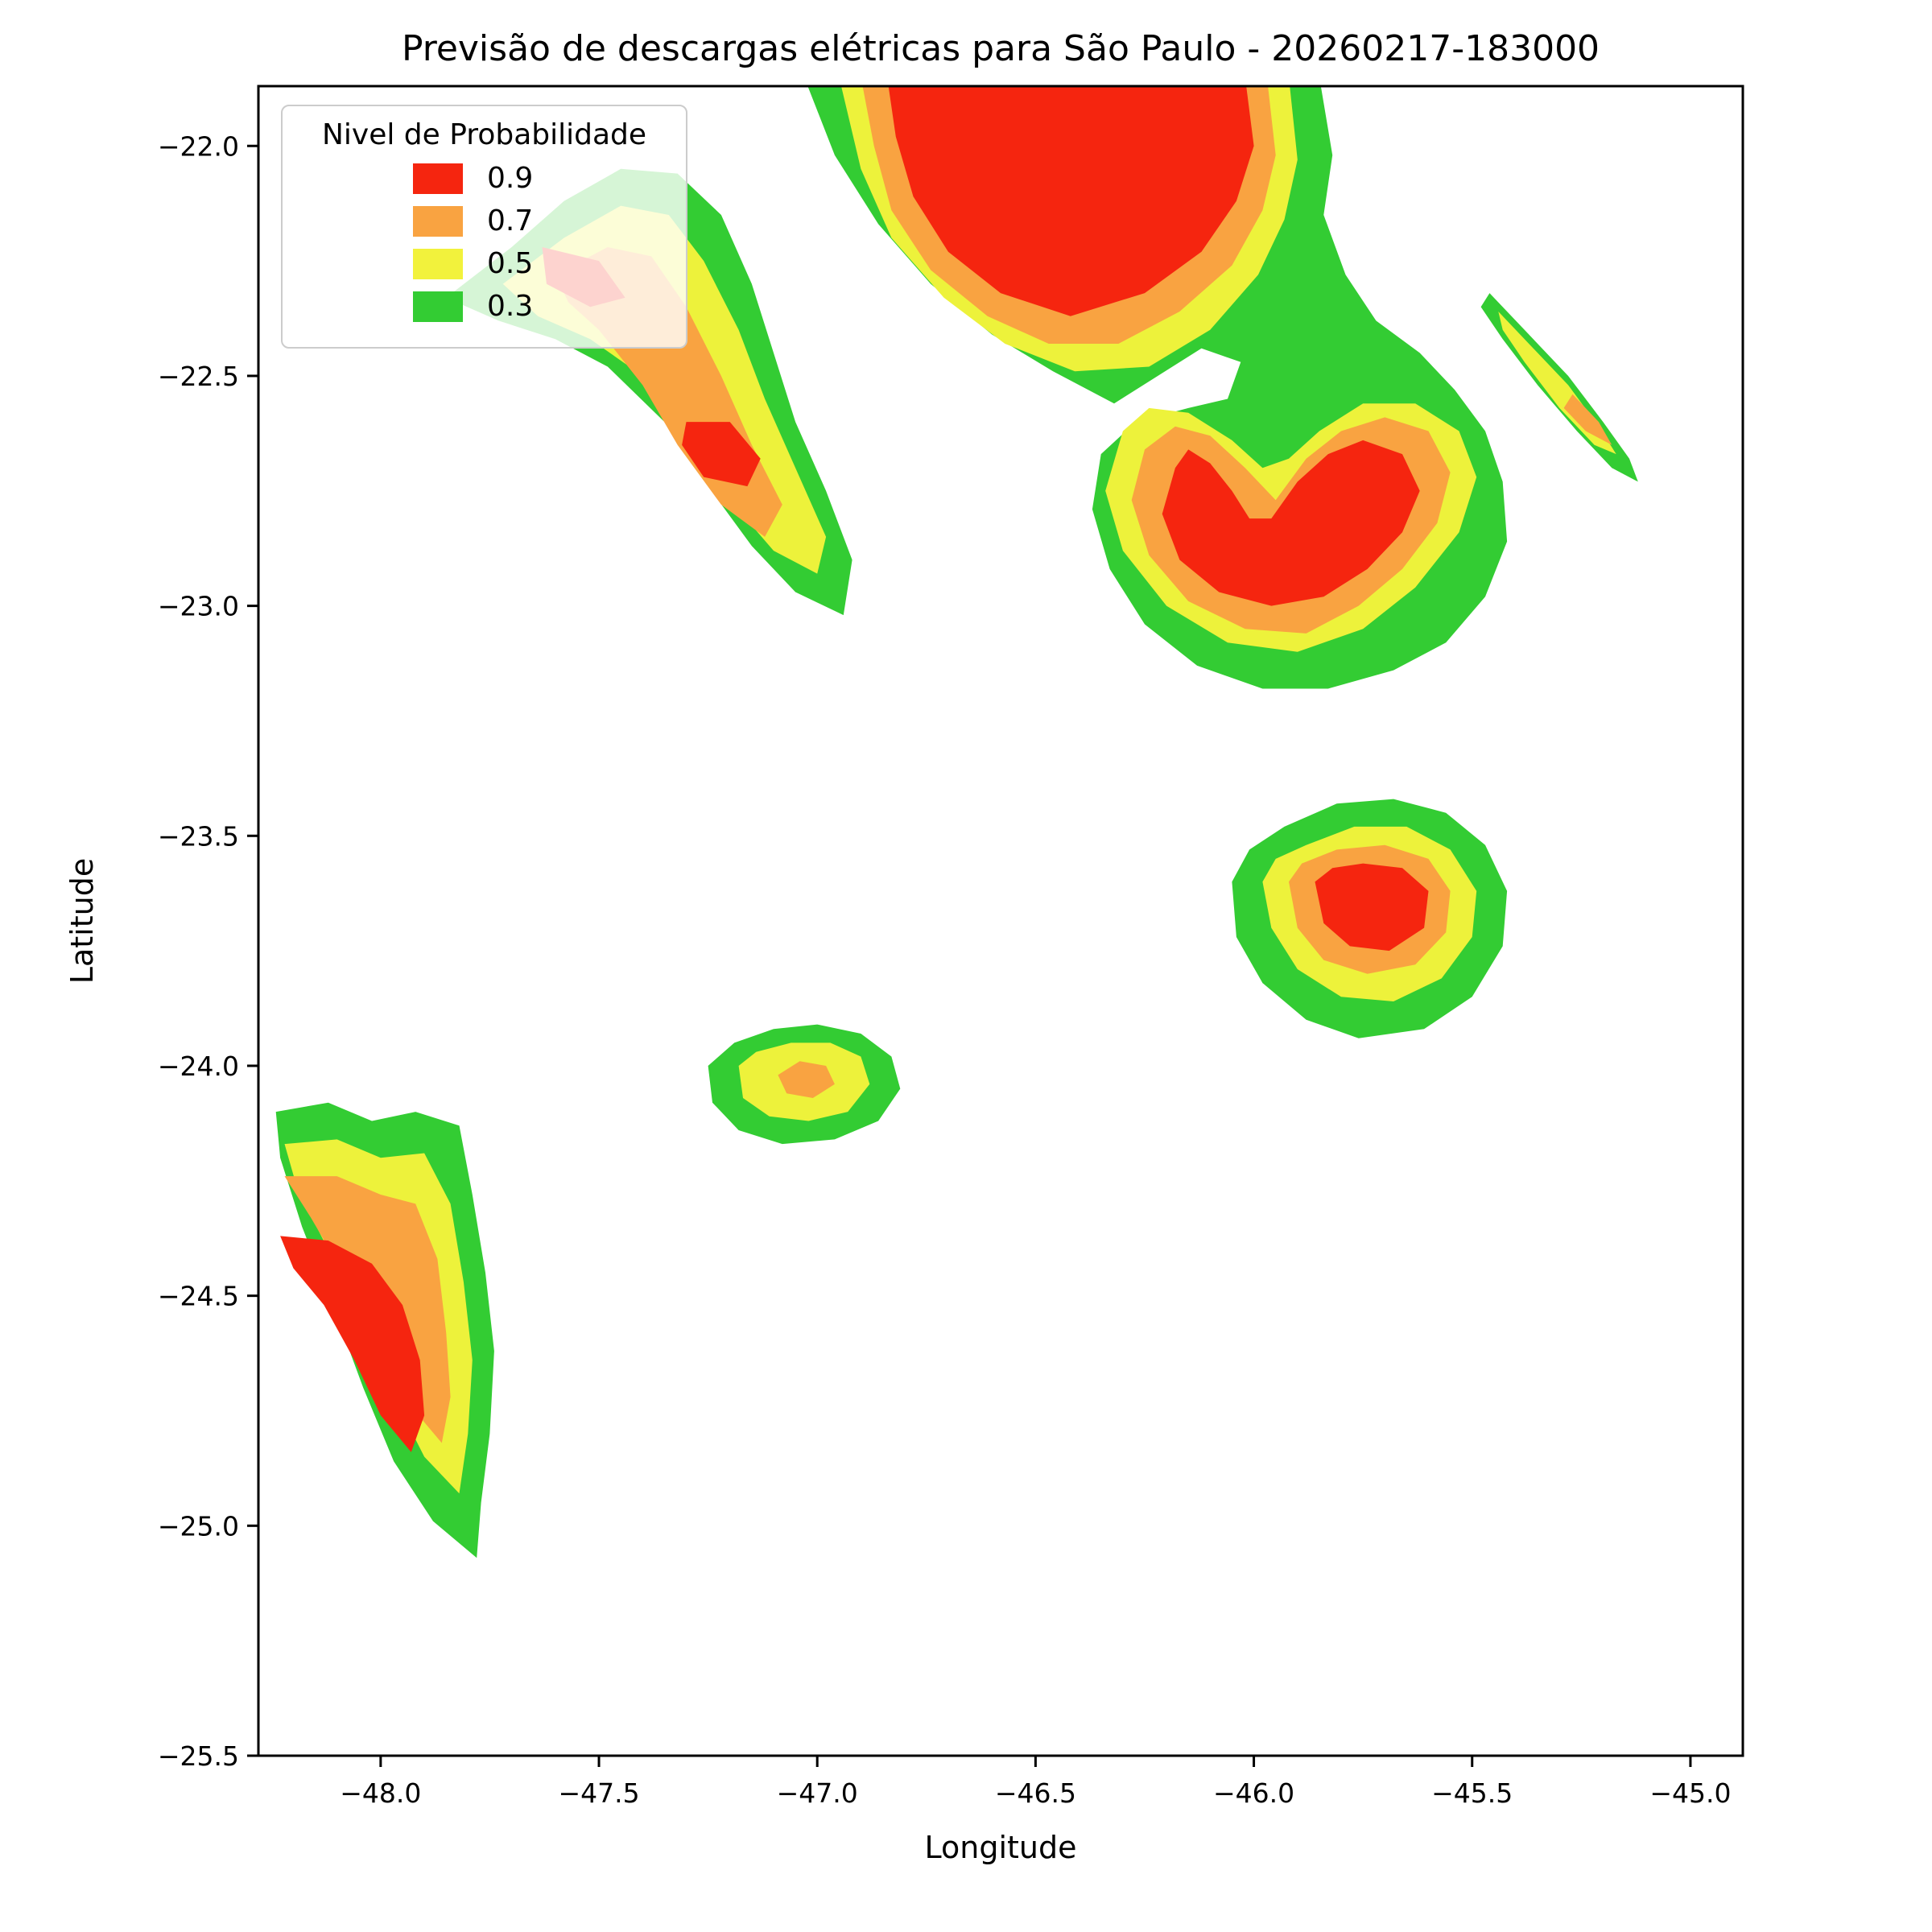  What do you see at coordinates (438, 263) in the screenshot?
I see `legend-swatch-0.5` at bounding box center [438, 263].